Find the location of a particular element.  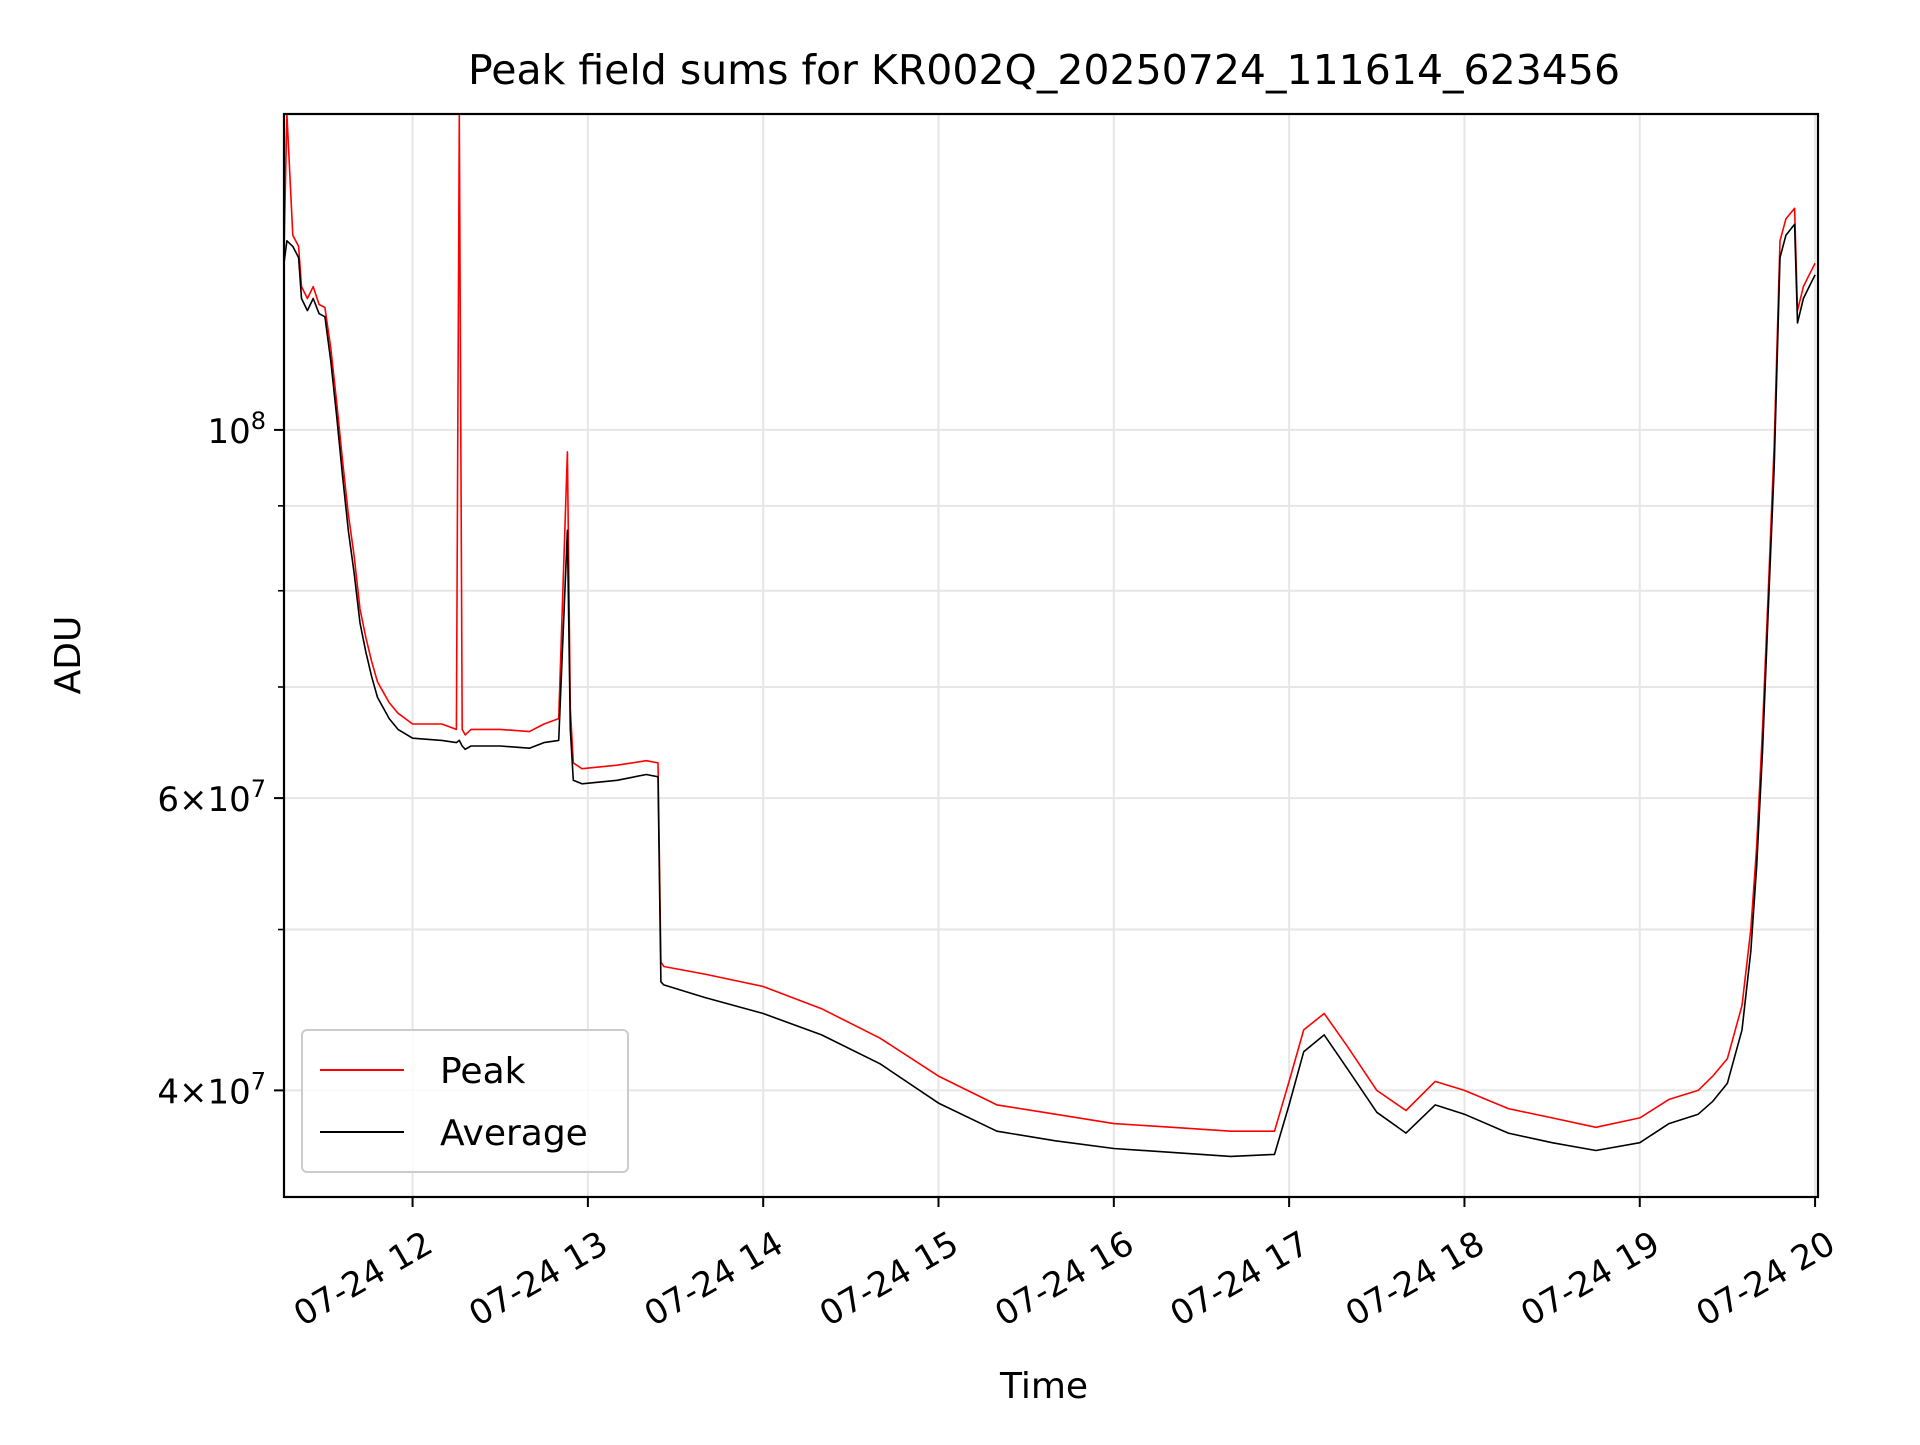

legend: Peak Average is located at coordinates (465, 1101).